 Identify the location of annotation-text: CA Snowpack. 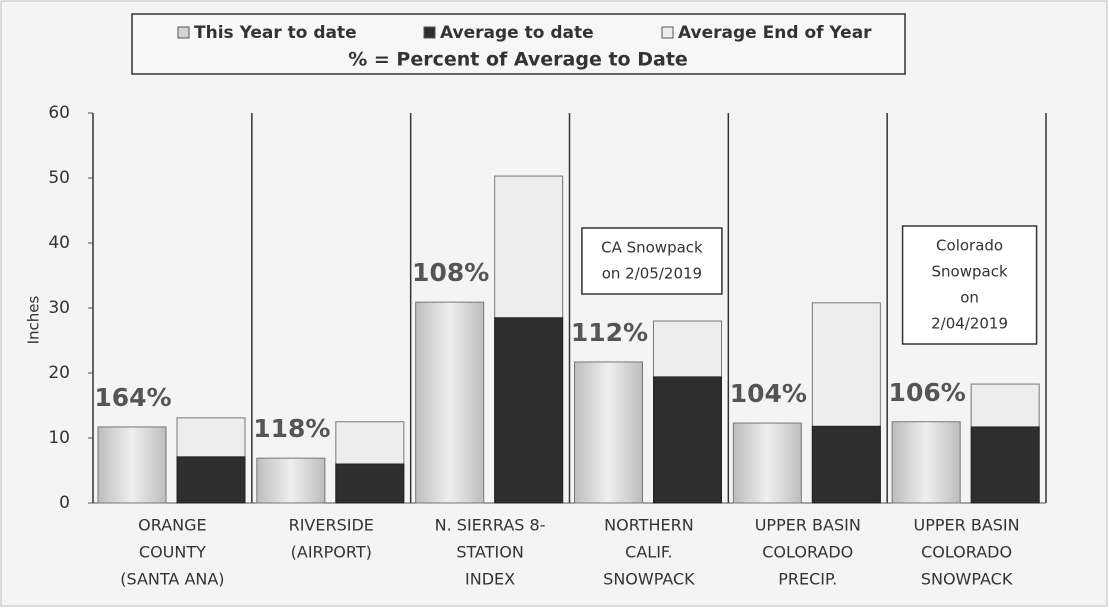
(652, 248).